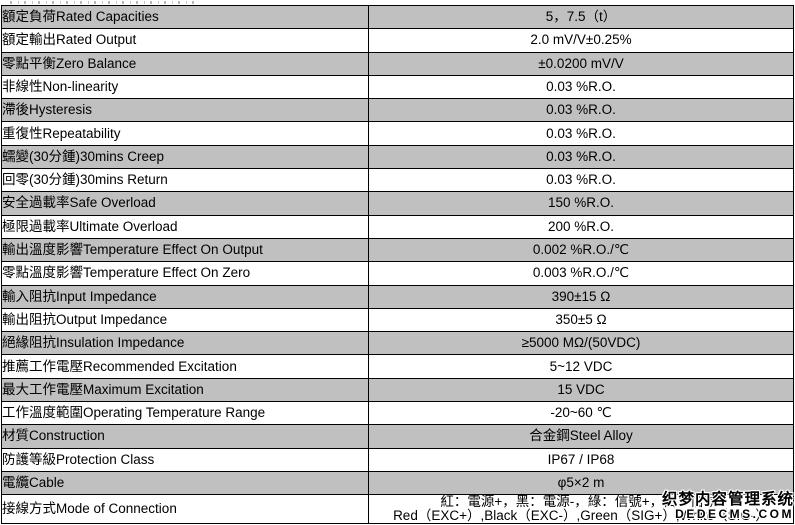 This screenshot has width=795, height=525. What do you see at coordinates (185, 40) in the screenshot?
I see `spec-label-cell: 額定輸出Rated Output` at bounding box center [185, 40].